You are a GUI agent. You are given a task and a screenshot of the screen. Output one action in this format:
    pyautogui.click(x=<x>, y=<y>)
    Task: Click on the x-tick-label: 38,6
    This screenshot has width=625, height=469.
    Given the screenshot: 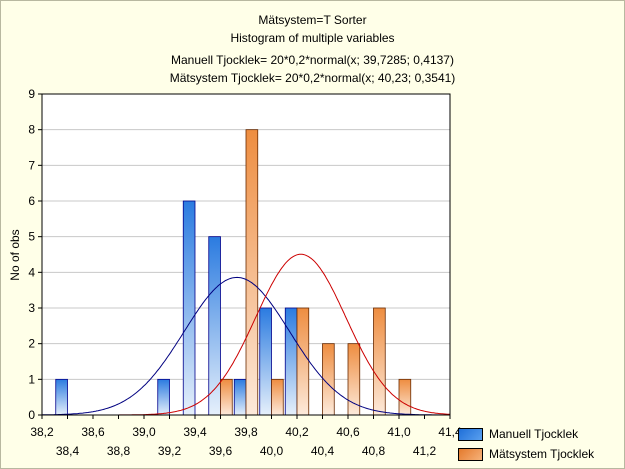 What is the action you would take?
    pyautogui.click(x=93, y=432)
    